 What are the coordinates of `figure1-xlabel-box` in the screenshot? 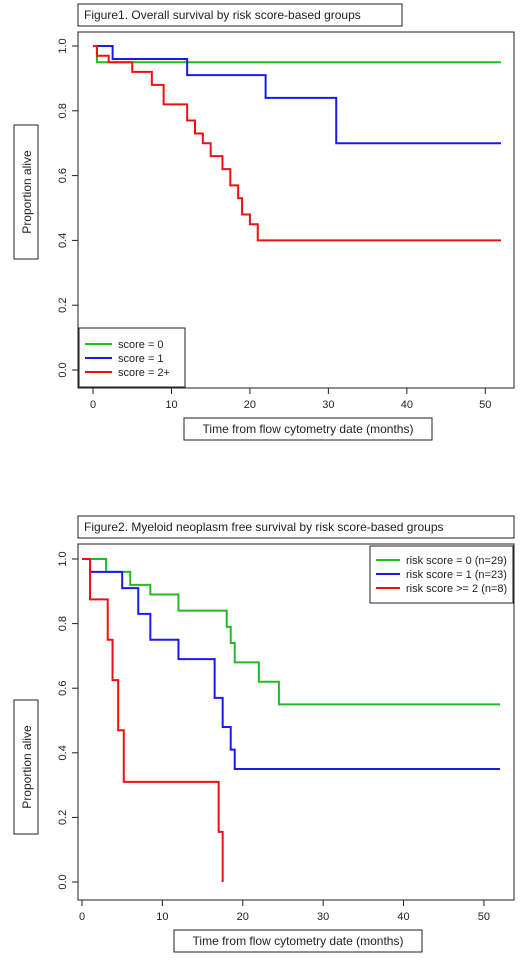 It's located at (308, 429).